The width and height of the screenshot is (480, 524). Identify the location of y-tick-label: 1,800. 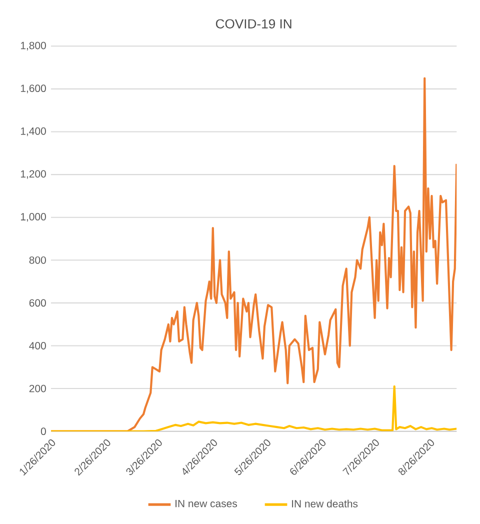
(33, 46).